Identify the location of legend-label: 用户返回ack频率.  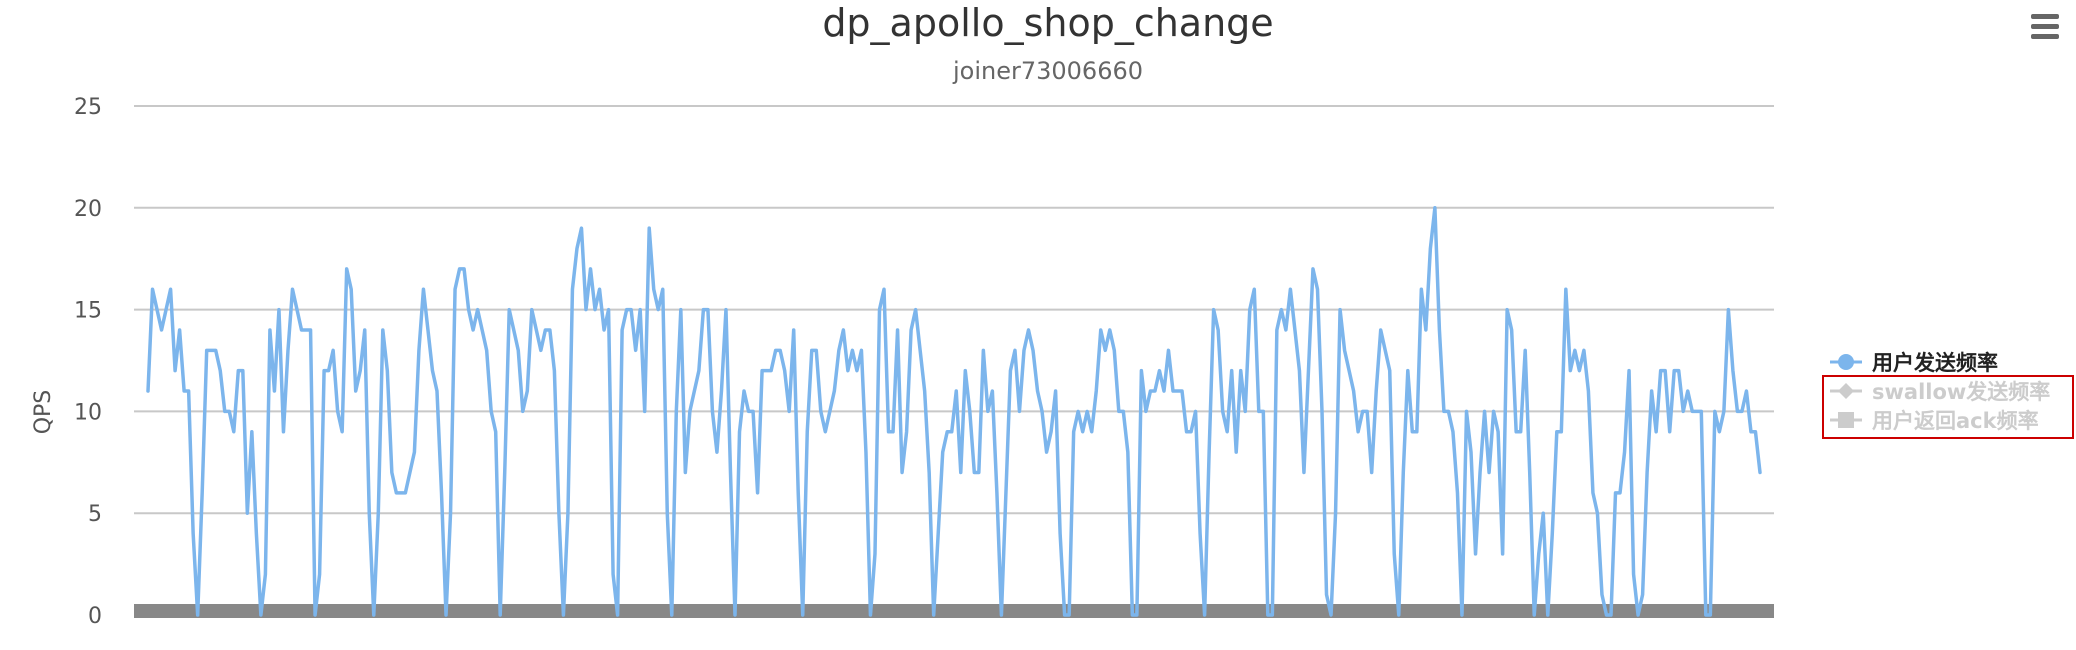
(1955, 421).